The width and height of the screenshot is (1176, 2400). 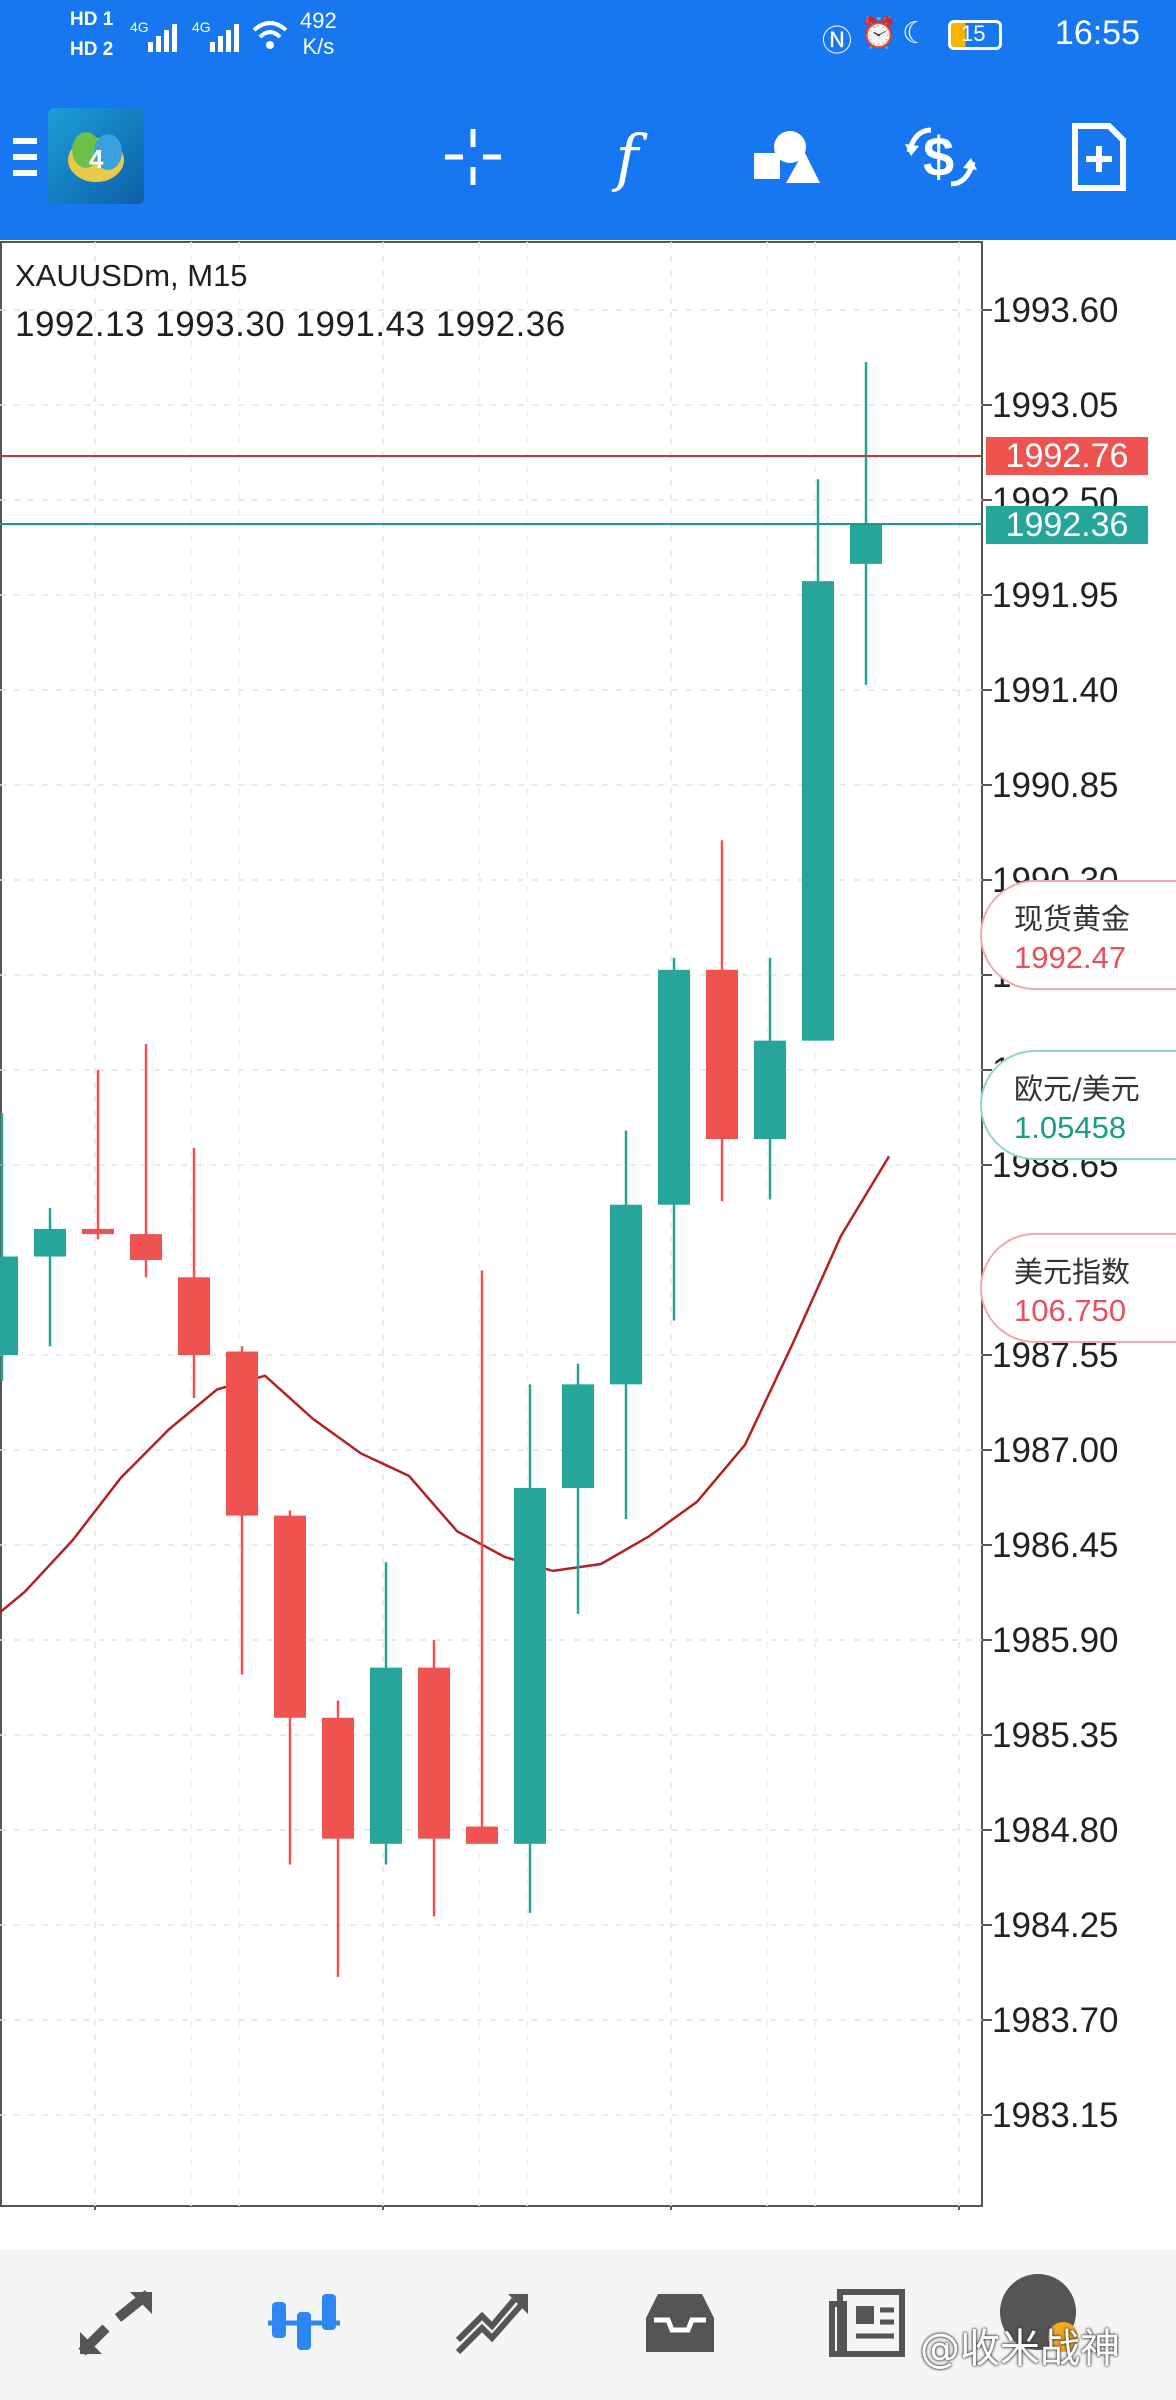 I want to click on price-axis-label: 1985.35, so click(x=1055, y=1735).